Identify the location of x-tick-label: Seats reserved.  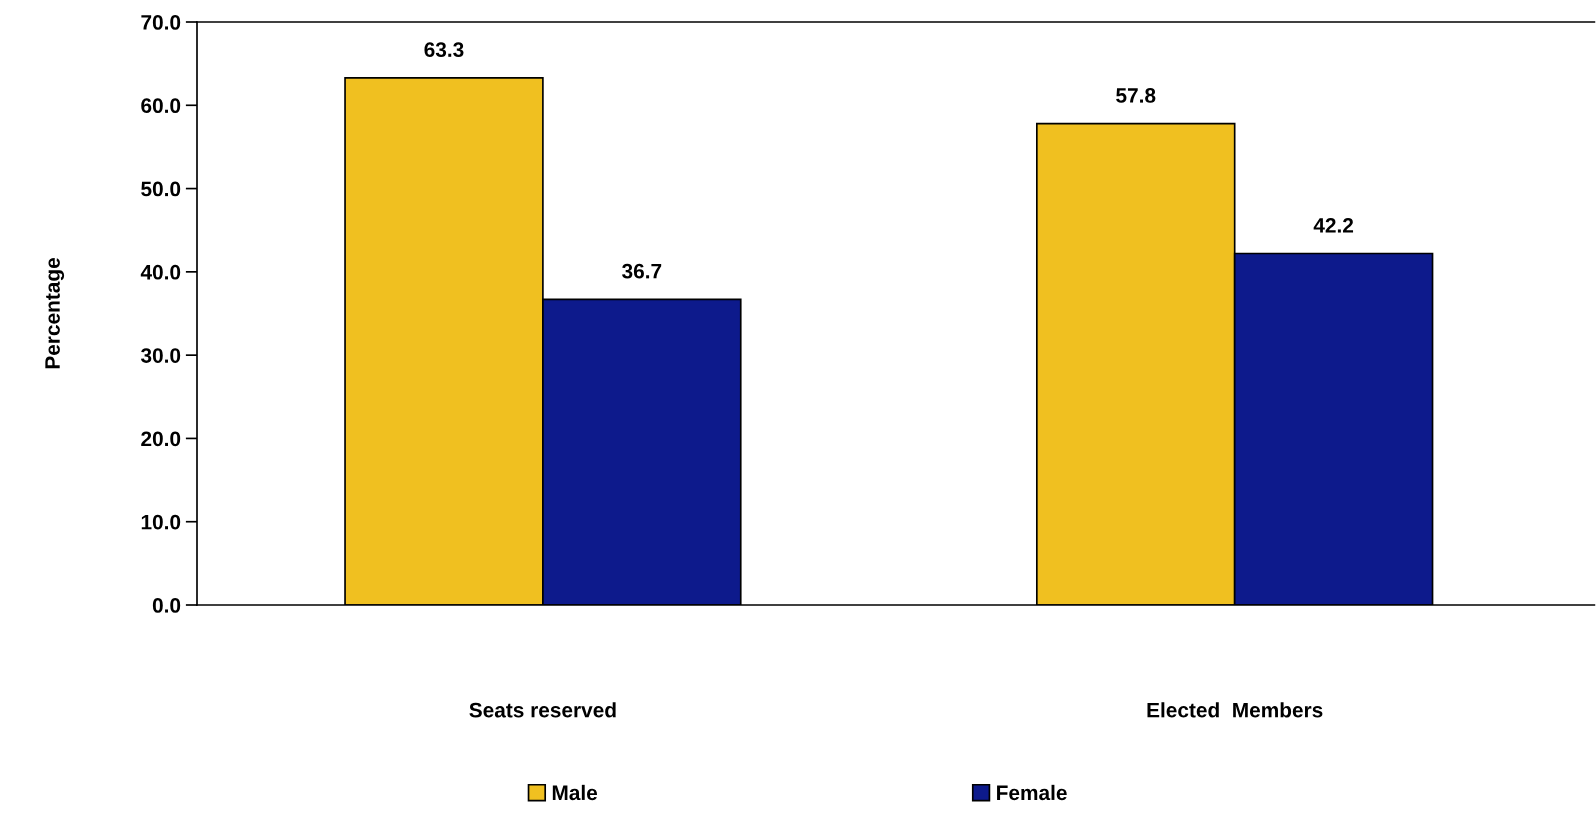
(542, 710).